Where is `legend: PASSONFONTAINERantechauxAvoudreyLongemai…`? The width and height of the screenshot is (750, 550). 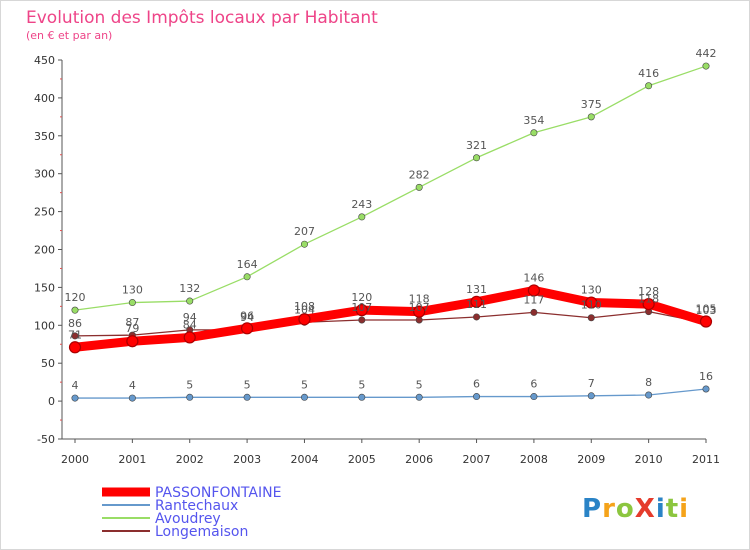 legend: PASSONFONTAINERantechauxAvoudreyLongemai… is located at coordinates (191, 512).